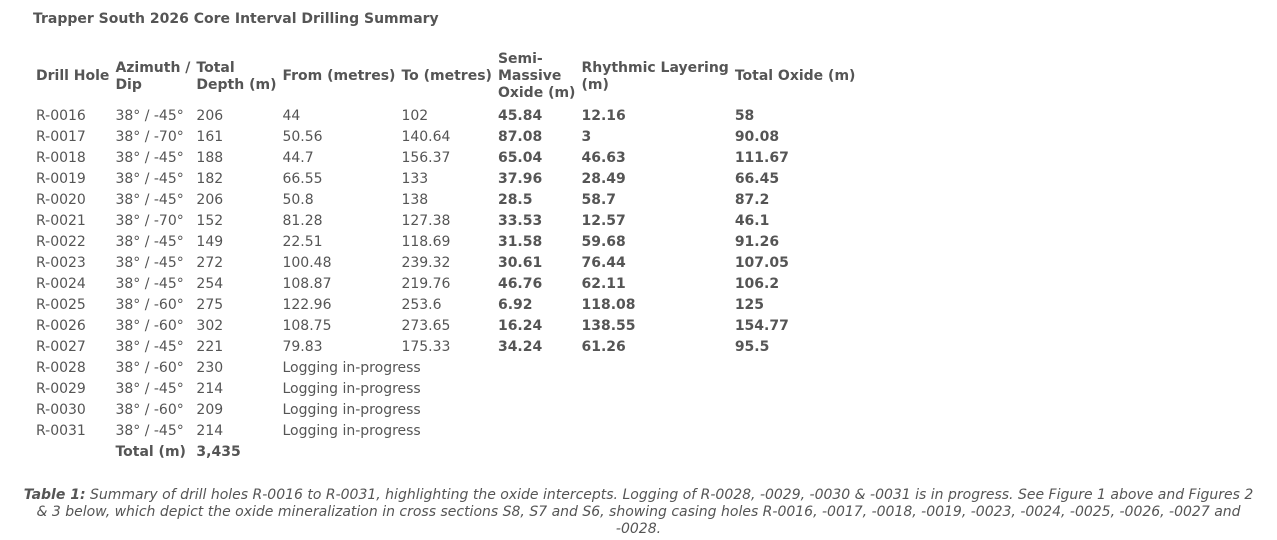 The height and width of the screenshot is (540, 1277). Describe the element at coordinates (61, 326) in the screenshot. I see `cell-hole: R-0026` at that location.